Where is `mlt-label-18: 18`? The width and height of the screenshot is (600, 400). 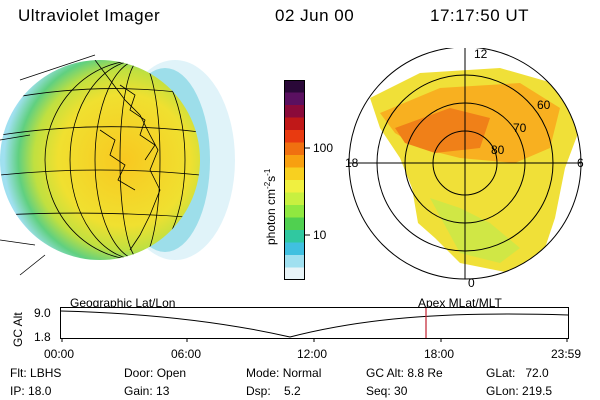 mlt-label-18: 18 is located at coordinates (352, 163).